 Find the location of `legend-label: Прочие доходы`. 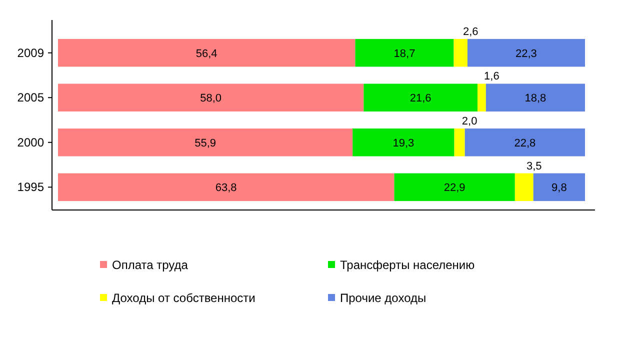

legend-label: Прочие доходы is located at coordinates (383, 298).